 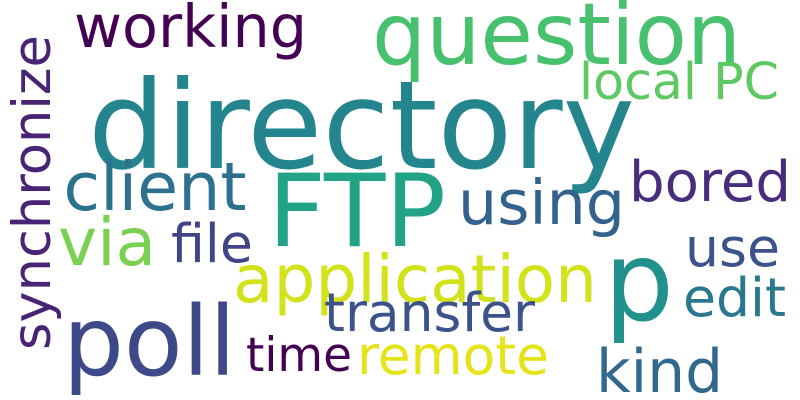 I want to click on word-application: application, so click(x=415, y=279).